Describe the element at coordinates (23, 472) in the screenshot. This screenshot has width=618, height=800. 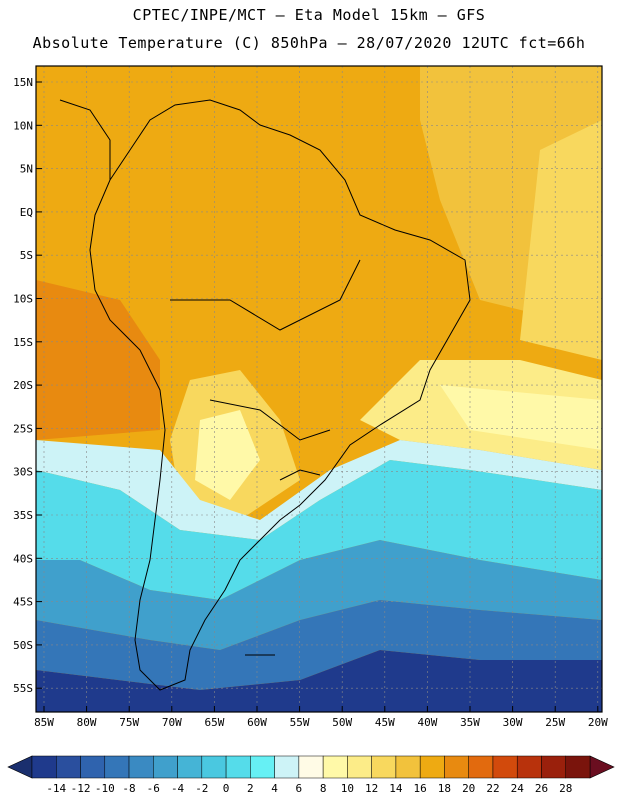
I see `latitude-label: 30S` at that location.